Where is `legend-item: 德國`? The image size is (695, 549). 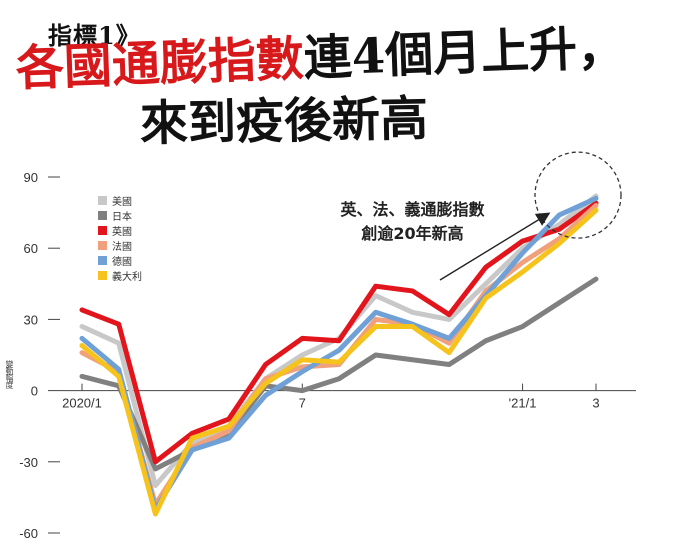 legend-item: 德國 is located at coordinates (120, 260).